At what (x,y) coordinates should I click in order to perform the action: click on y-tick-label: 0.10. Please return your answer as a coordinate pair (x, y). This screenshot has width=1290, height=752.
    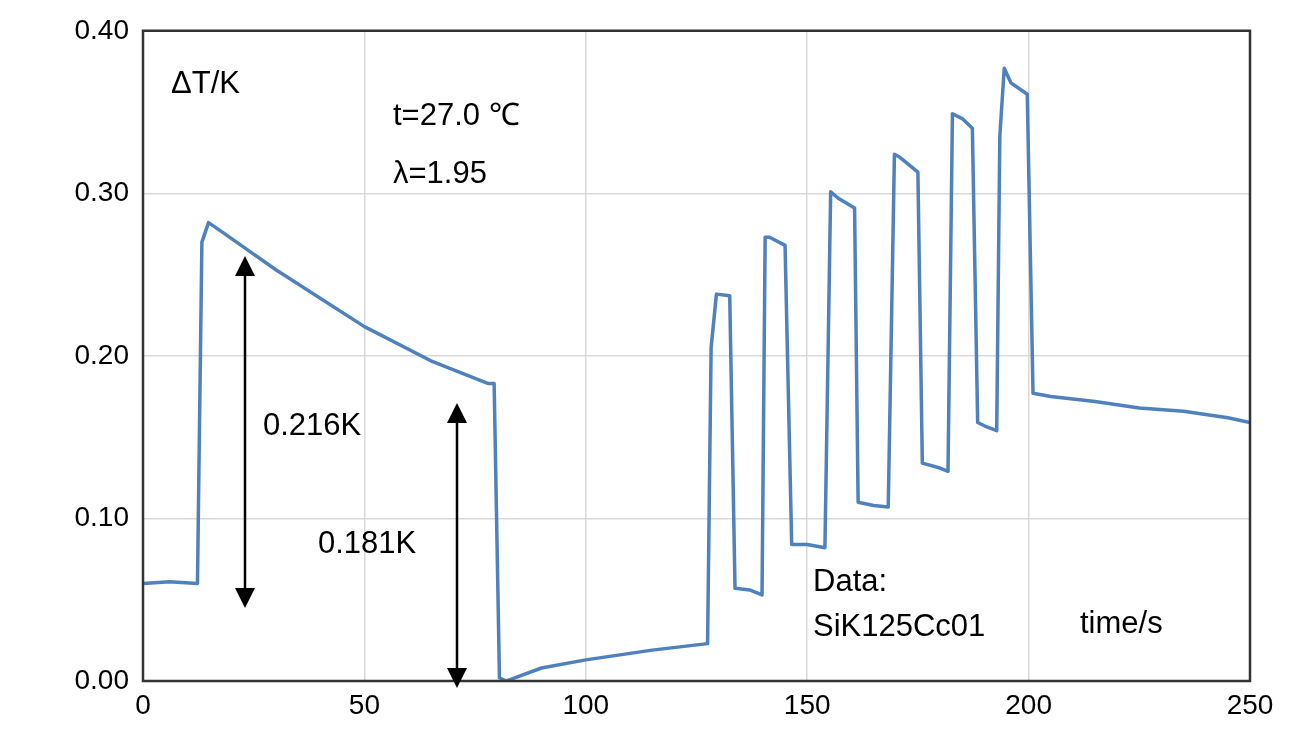
    Looking at the image, I should click on (101, 517).